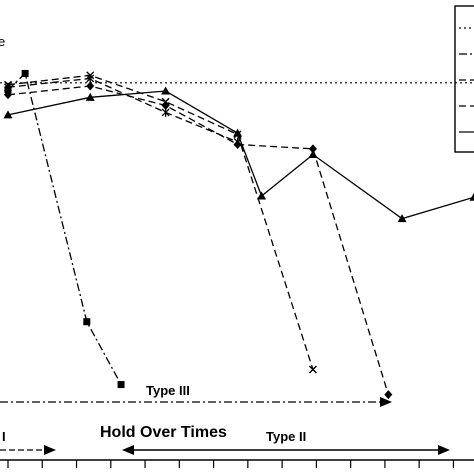 Image resolution: width=474 pixels, height=474 pixels. What do you see at coordinates (4, 436) in the screenshot?
I see `type-i-label: I` at bounding box center [4, 436].